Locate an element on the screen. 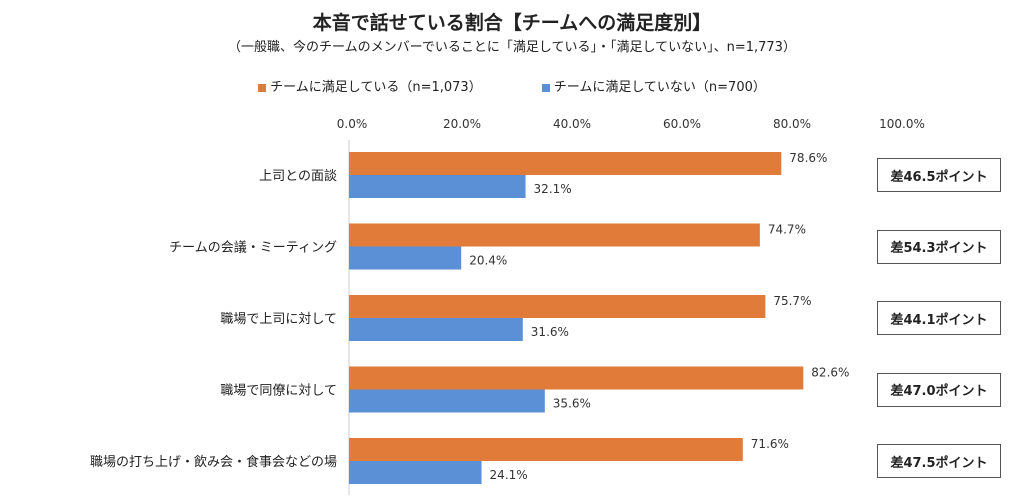 The image size is (1024, 503). legend-item-unsatisfied: チームに満足していない（n=700） is located at coordinates (653, 85).